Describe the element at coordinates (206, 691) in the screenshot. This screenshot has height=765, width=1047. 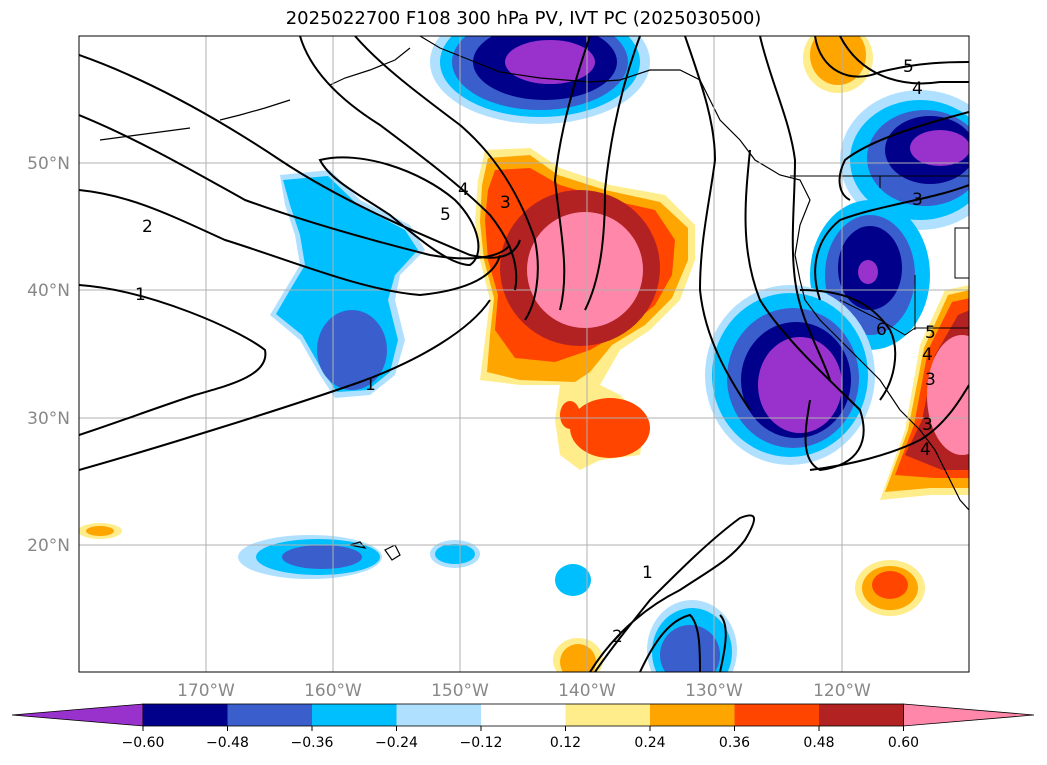
I see `lon-label-170w: 170°W` at that location.